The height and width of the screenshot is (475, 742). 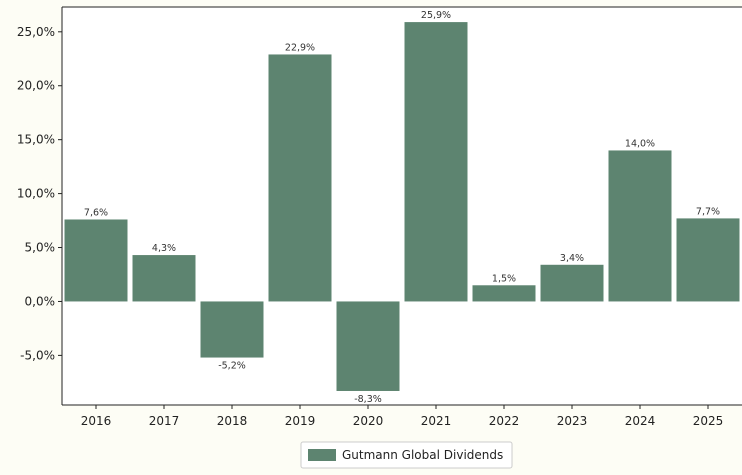 I want to click on bar-2023, so click(x=572, y=283).